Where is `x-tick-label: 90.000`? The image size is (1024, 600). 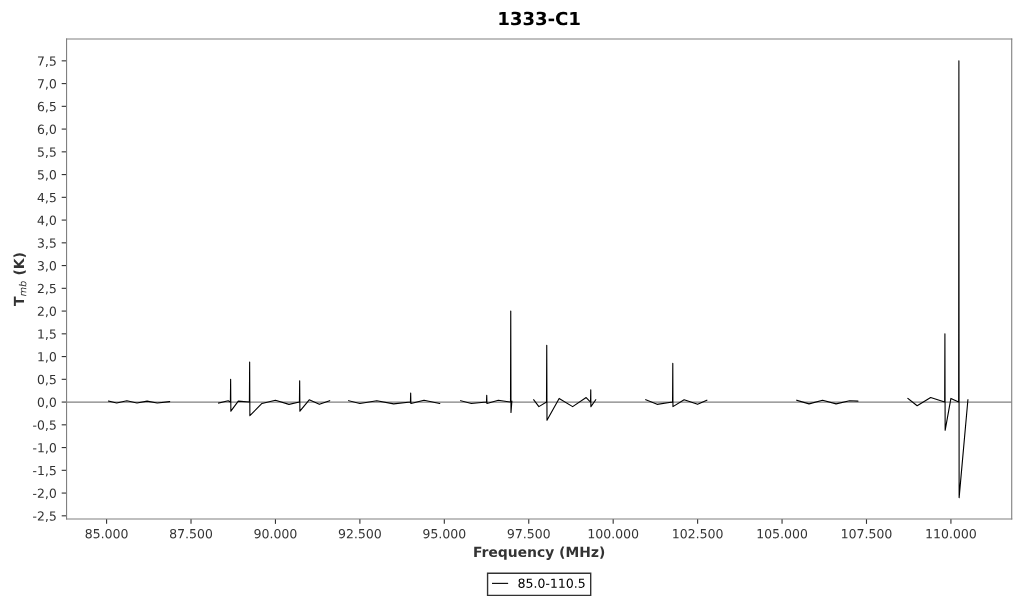 x-tick-label: 90.000 is located at coordinates (275, 533).